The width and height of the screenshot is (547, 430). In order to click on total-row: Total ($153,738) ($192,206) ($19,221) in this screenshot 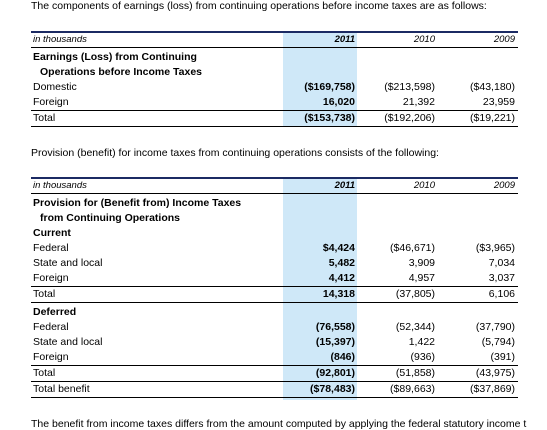, I will do `click(274, 118)`.